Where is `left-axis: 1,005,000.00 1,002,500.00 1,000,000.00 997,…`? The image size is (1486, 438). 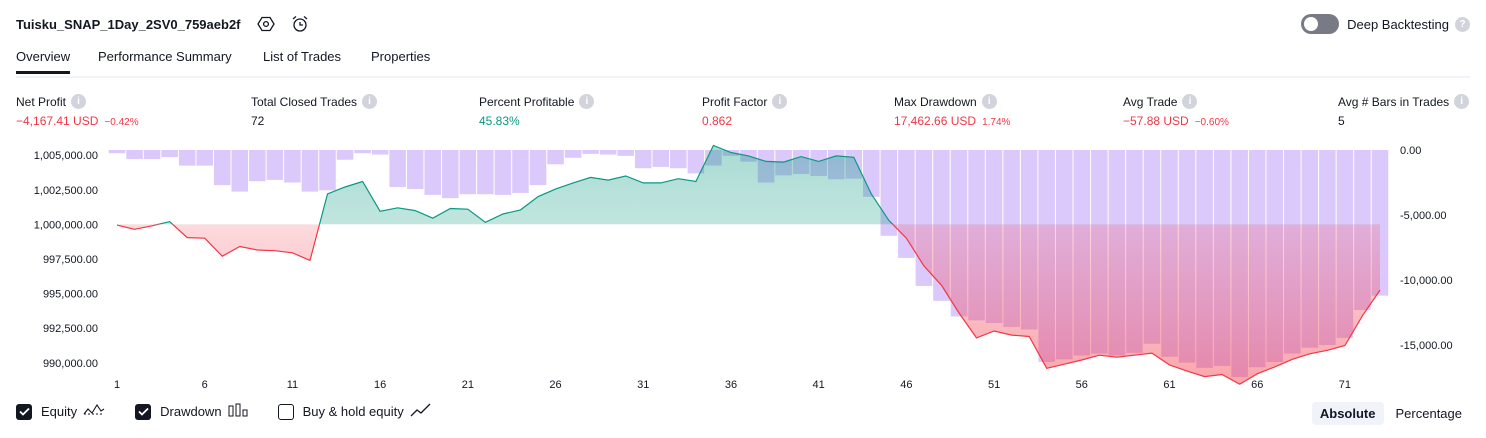 left-axis: 1,005,000.00 1,002,500.00 1,000,000.00 997,… is located at coordinates (66, 260).